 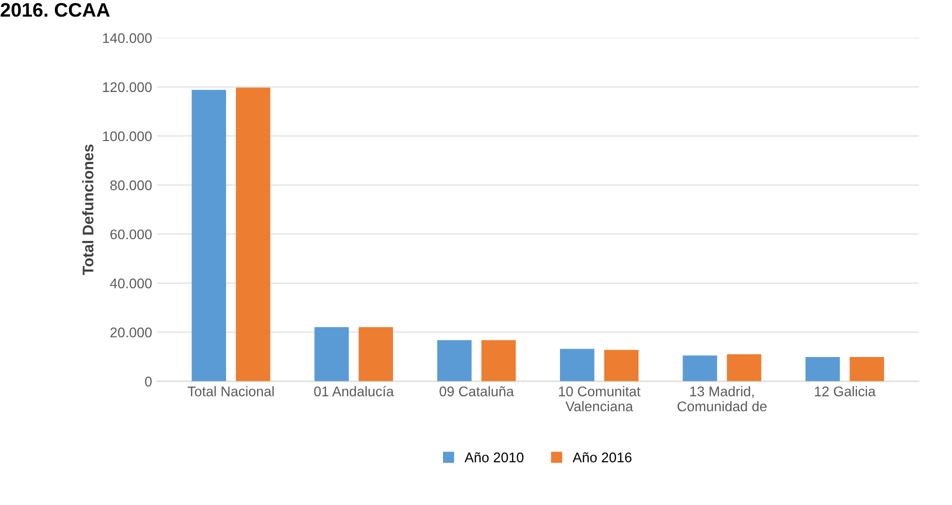 I want to click on y-tick-label: 20.000, so click(x=131, y=333).